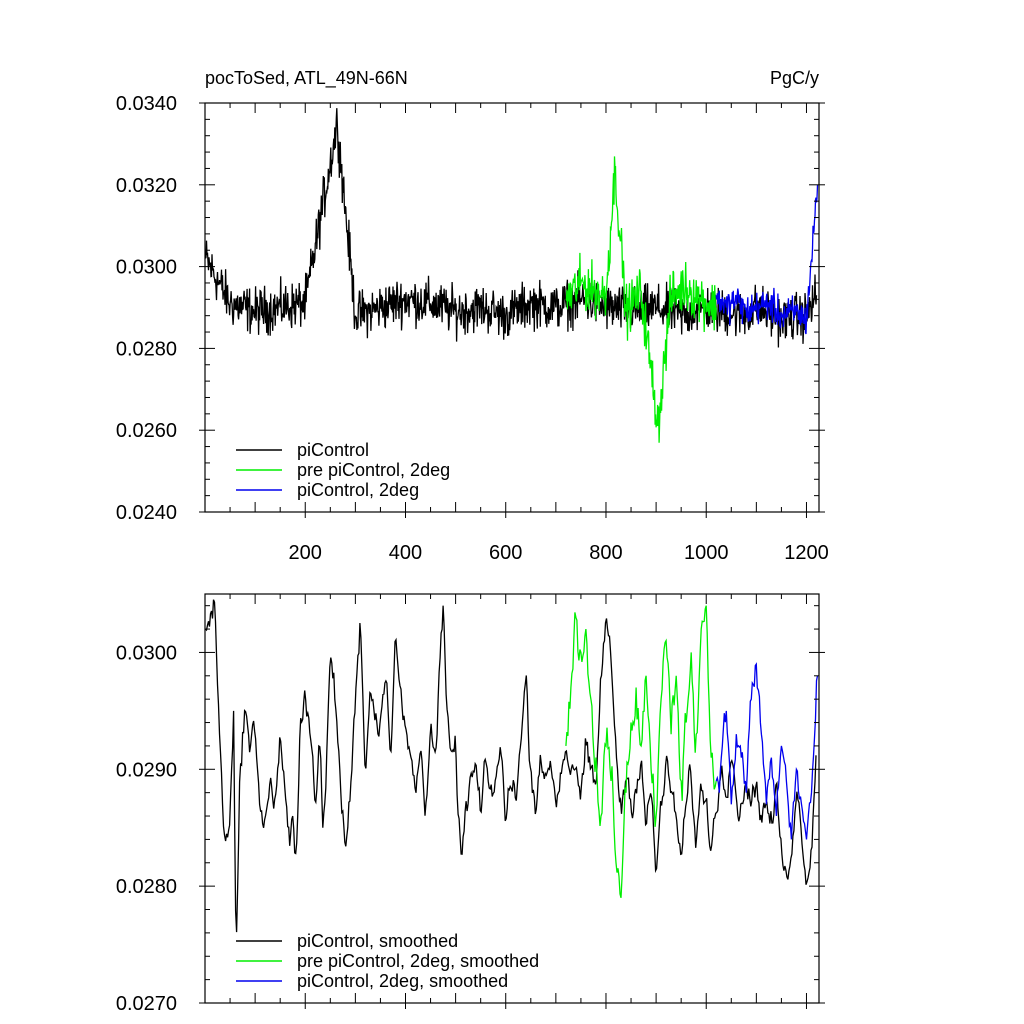  What do you see at coordinates (305, 553) in the screenshot?
I see `x-tick-label: 200` at bounding box center [305, 553].